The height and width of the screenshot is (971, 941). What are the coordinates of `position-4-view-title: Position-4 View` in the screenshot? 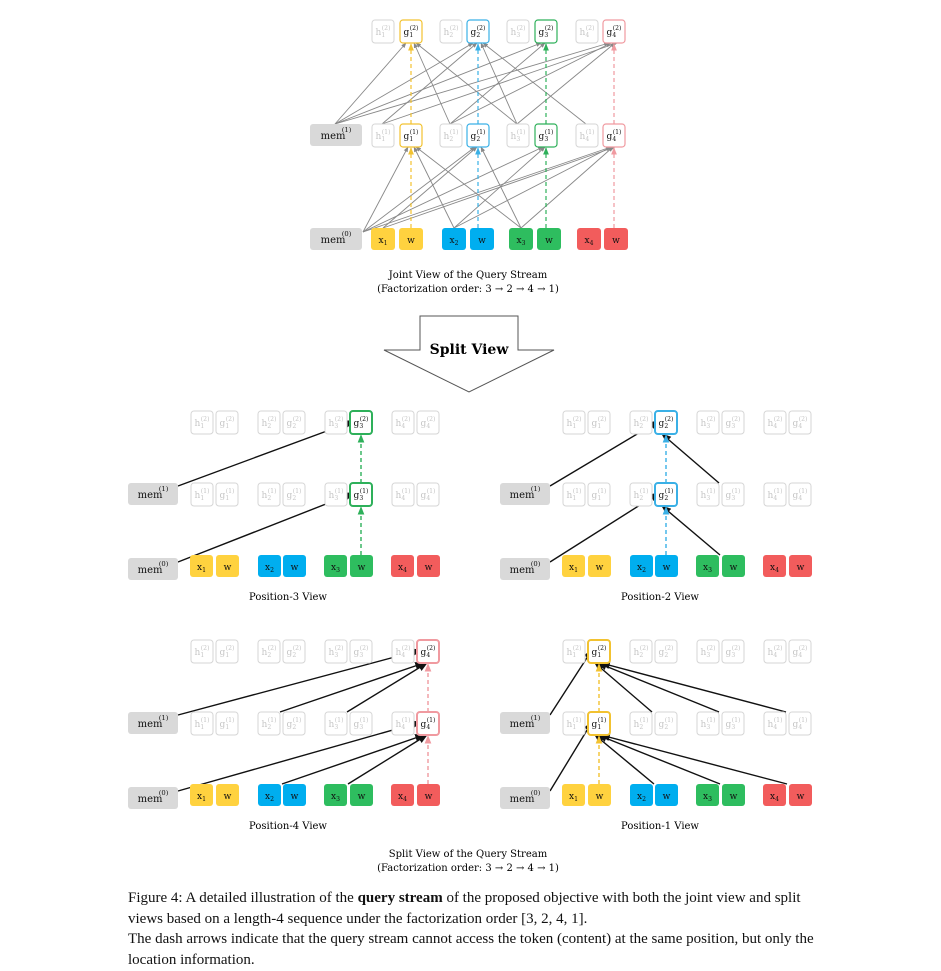 It's located at (288, 826).